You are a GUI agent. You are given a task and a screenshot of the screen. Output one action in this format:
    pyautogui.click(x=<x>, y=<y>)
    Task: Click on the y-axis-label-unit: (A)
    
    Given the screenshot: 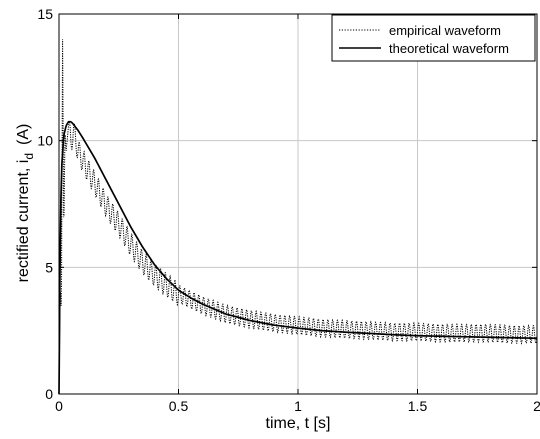 What is the action you would take?
    pyautogui.click(x=23, y=134)
    